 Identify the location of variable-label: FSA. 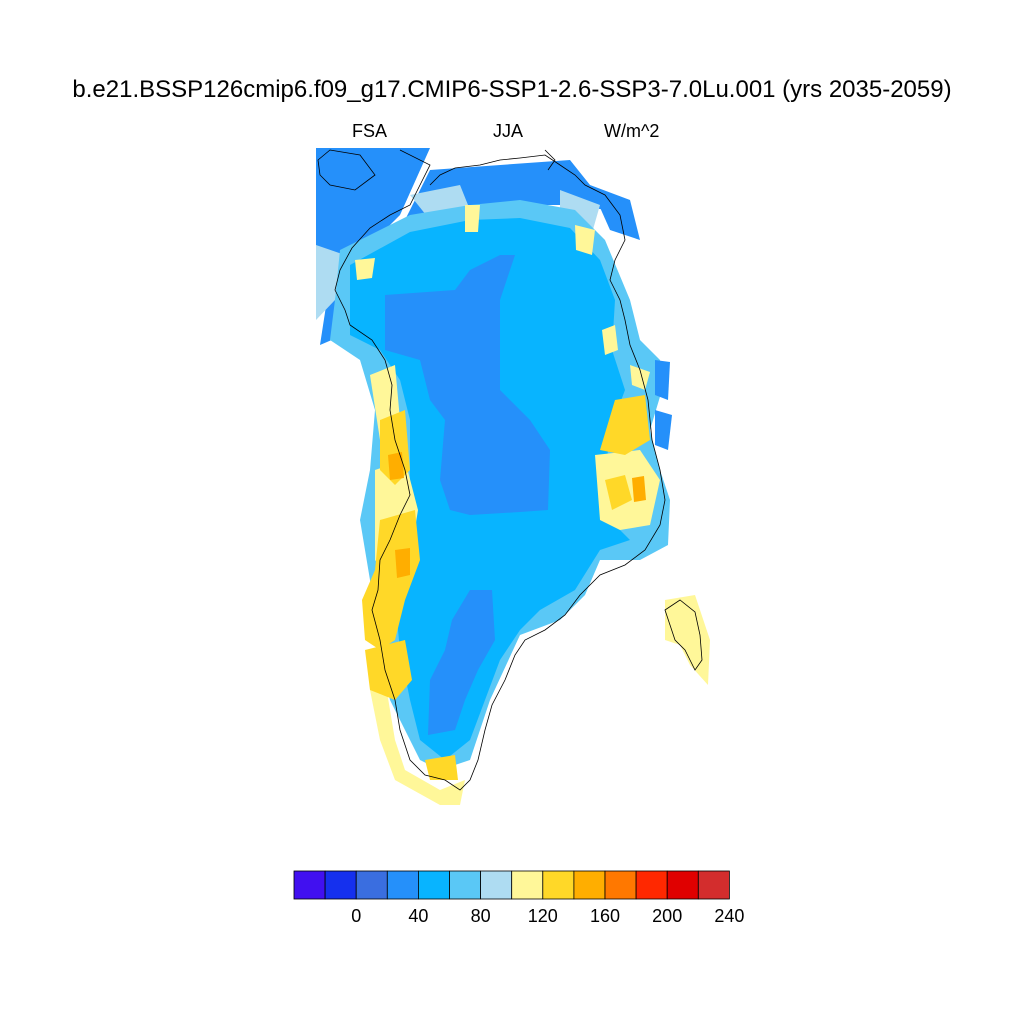
(370, 131).